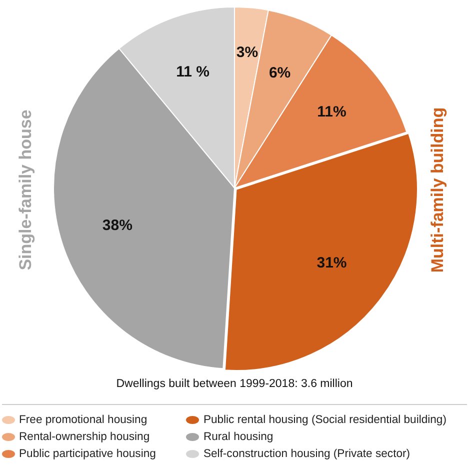 The height and width of the screenshot is (468, 469). Describe the element at coordinates (247, 52) in the screenshot. I see `data-label: 3%` at that location.